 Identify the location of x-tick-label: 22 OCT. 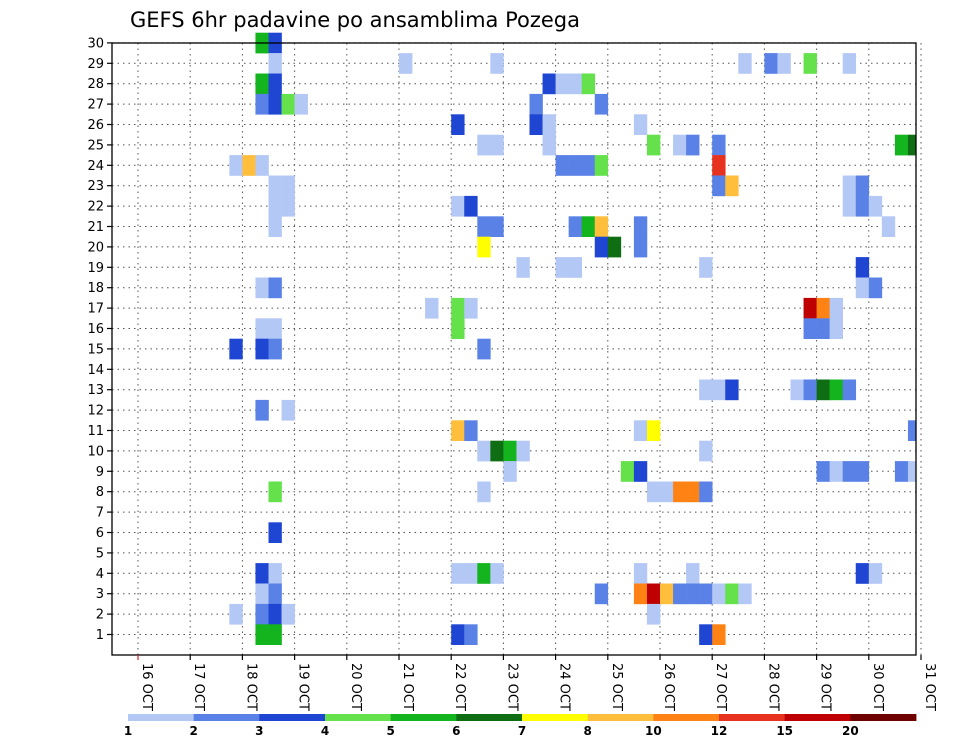
(459, 687).